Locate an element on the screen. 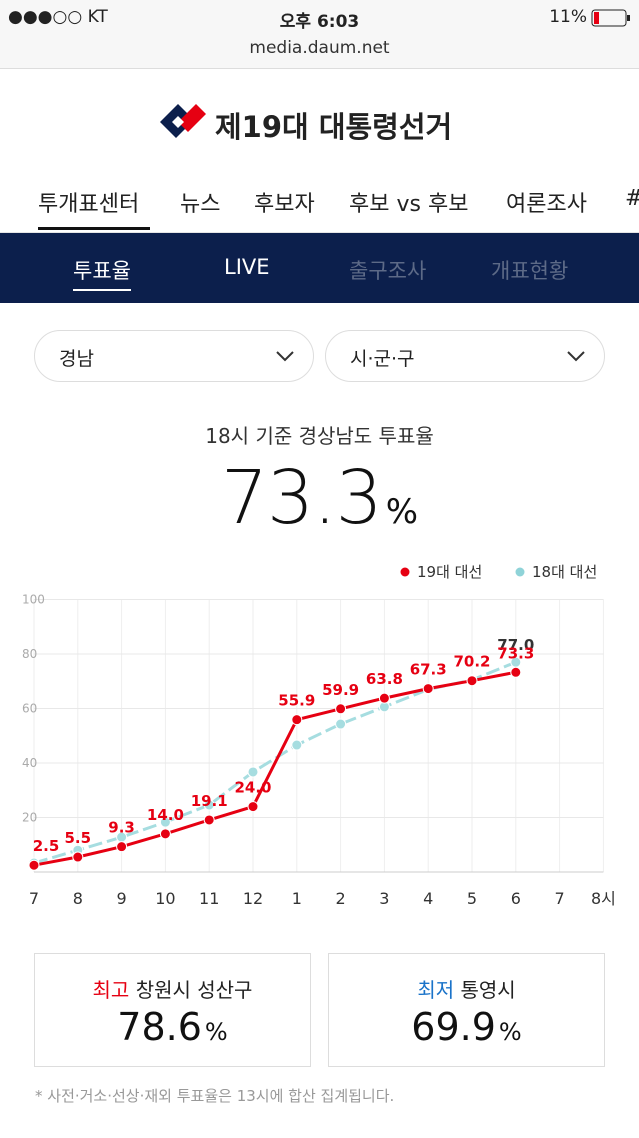 The height and width of the screenshot is (1138, 639). x-tick-label: 4 is located at coordinates (428, 898).